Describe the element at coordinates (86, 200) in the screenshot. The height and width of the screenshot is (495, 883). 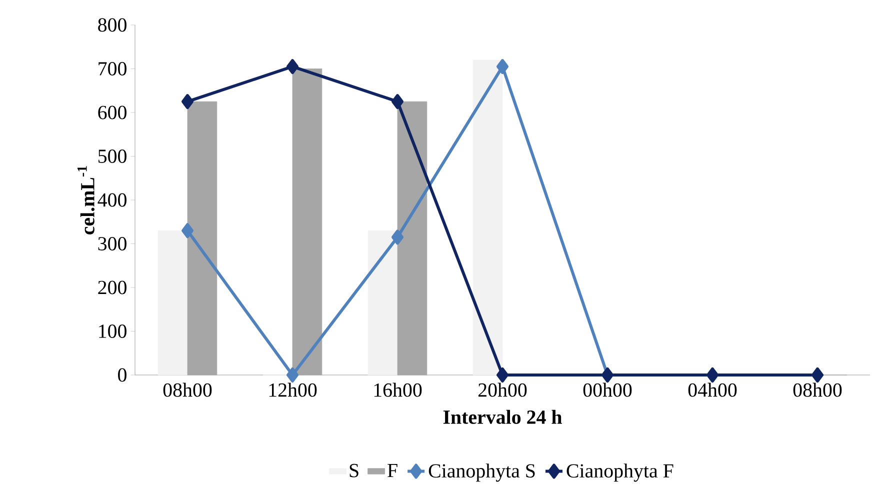
I see `y-axis-title: cel.mL$^{-1}$` at that location.